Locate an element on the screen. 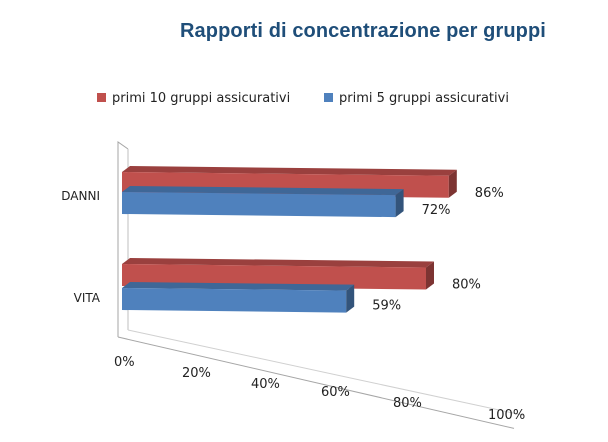 The height and width of the screenshot is (442, 608). legend-label-1: primi 10 gruppi assicurativi is located at coordinates (201, 98).